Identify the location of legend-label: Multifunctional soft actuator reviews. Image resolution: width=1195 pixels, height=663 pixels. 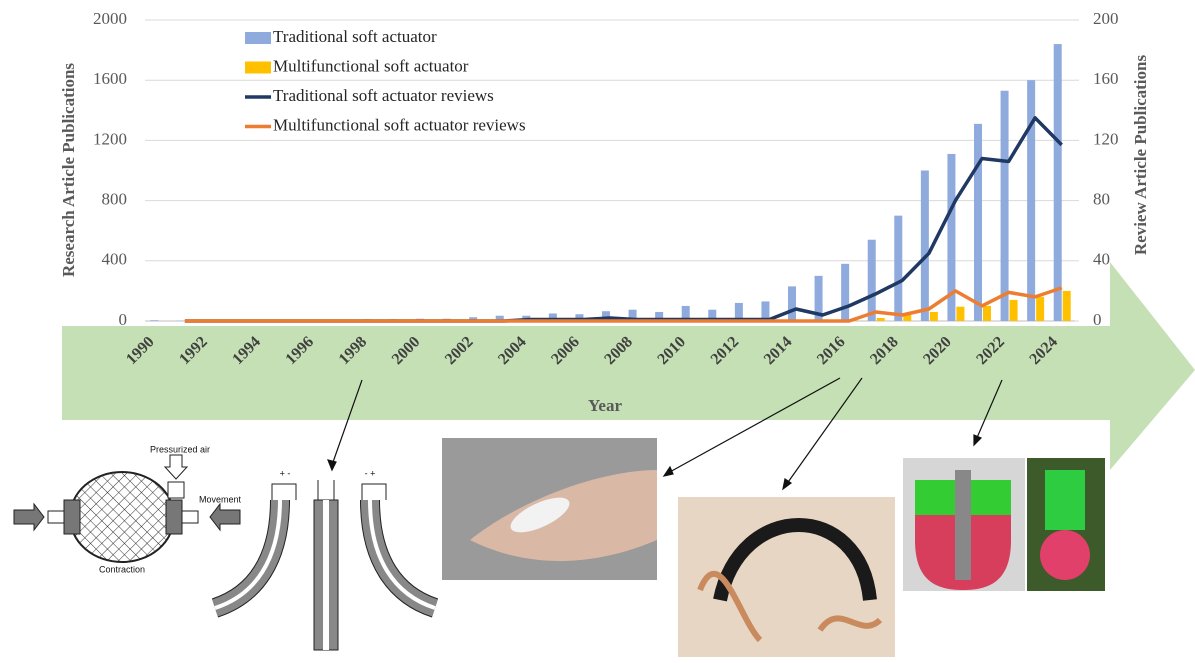
(399, 124).